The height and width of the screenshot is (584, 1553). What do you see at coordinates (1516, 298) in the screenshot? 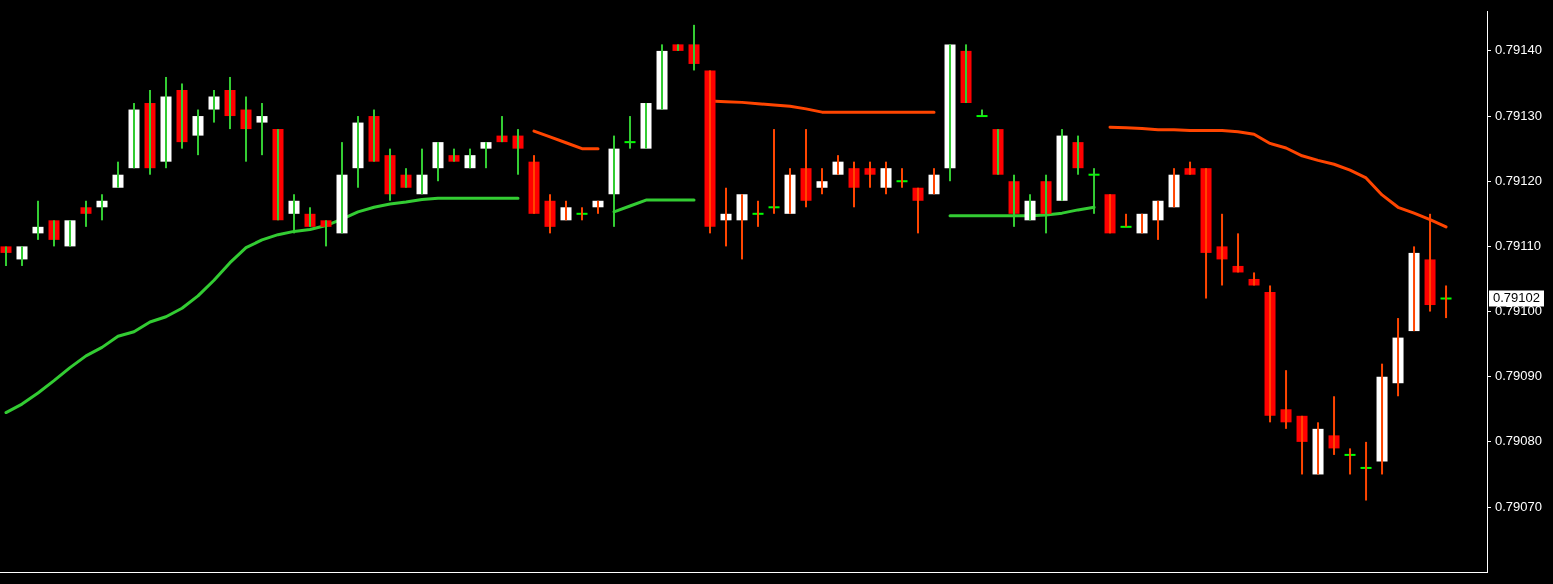
I see `text: 0.79102` at bounding box center [1516, 298].